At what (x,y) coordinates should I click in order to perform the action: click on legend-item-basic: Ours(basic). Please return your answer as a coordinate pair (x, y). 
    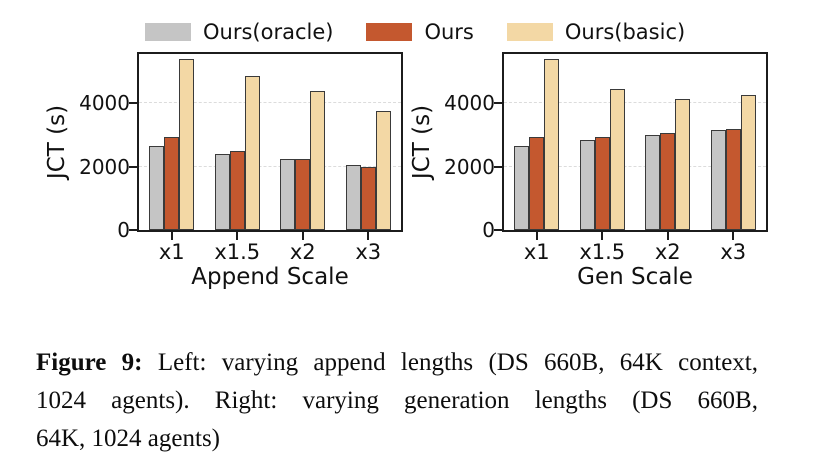
    Looking at the image, I should click on (596, 32).